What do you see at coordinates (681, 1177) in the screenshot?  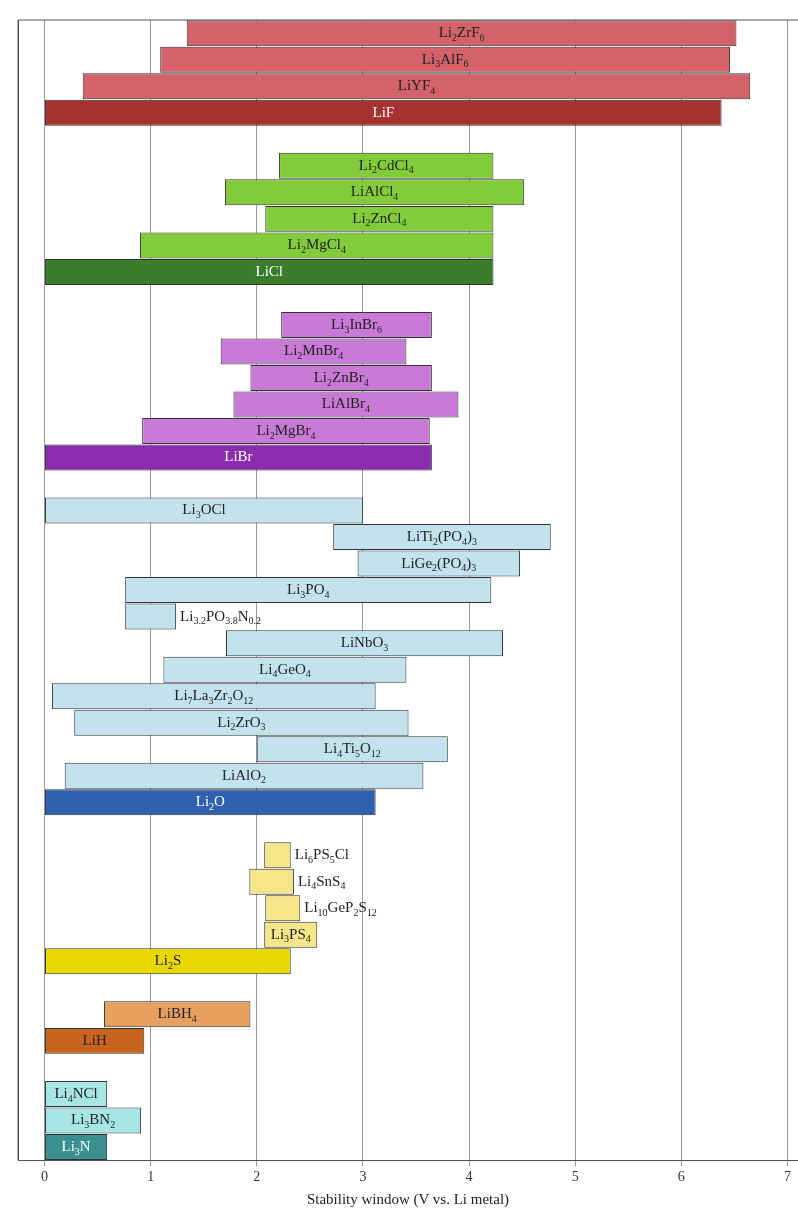 I see `x-tick-label: 6` at bounding box center [681, 1177].